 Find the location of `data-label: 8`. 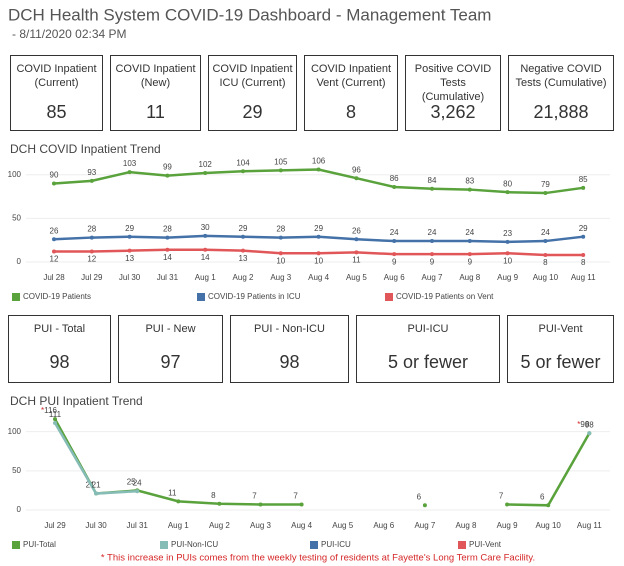

data-label: 8 is located at coordinates (583, 262).